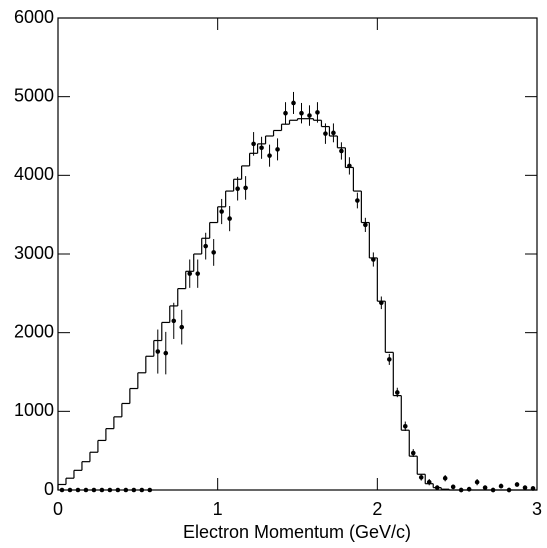  I want to click on x-tick-label: 1, so click(218, 509).